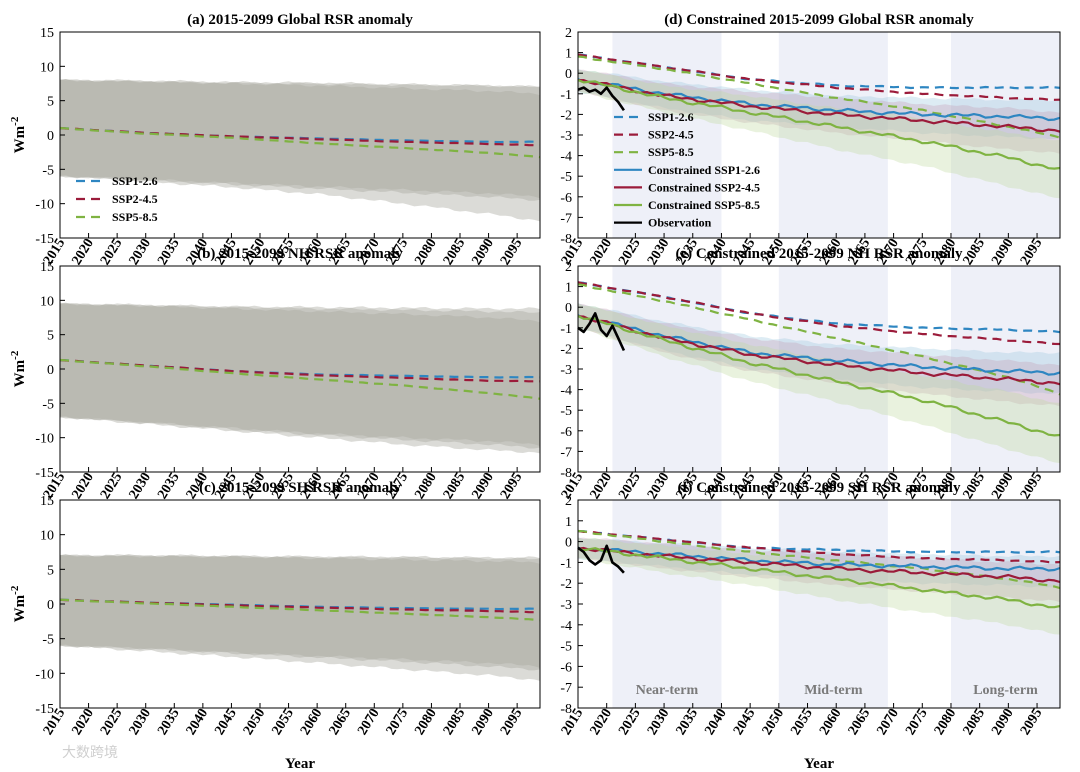  What do you see at coordinates (50, 102) in the screenshot?
I see `ytick-label: 5` at bounding box center [50, 102].